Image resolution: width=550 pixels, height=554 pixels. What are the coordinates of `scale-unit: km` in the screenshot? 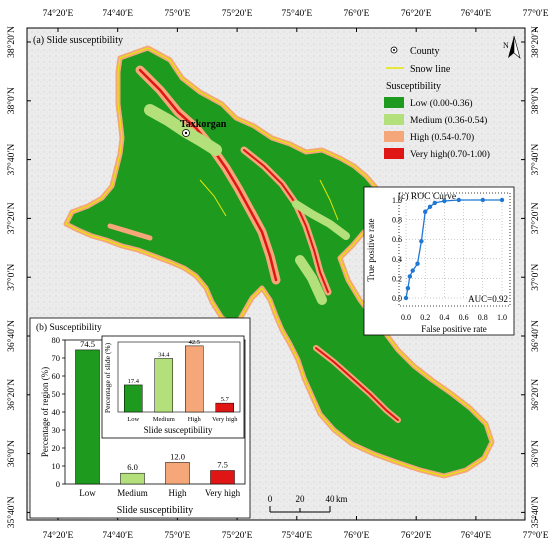 It's located at (342, 499).